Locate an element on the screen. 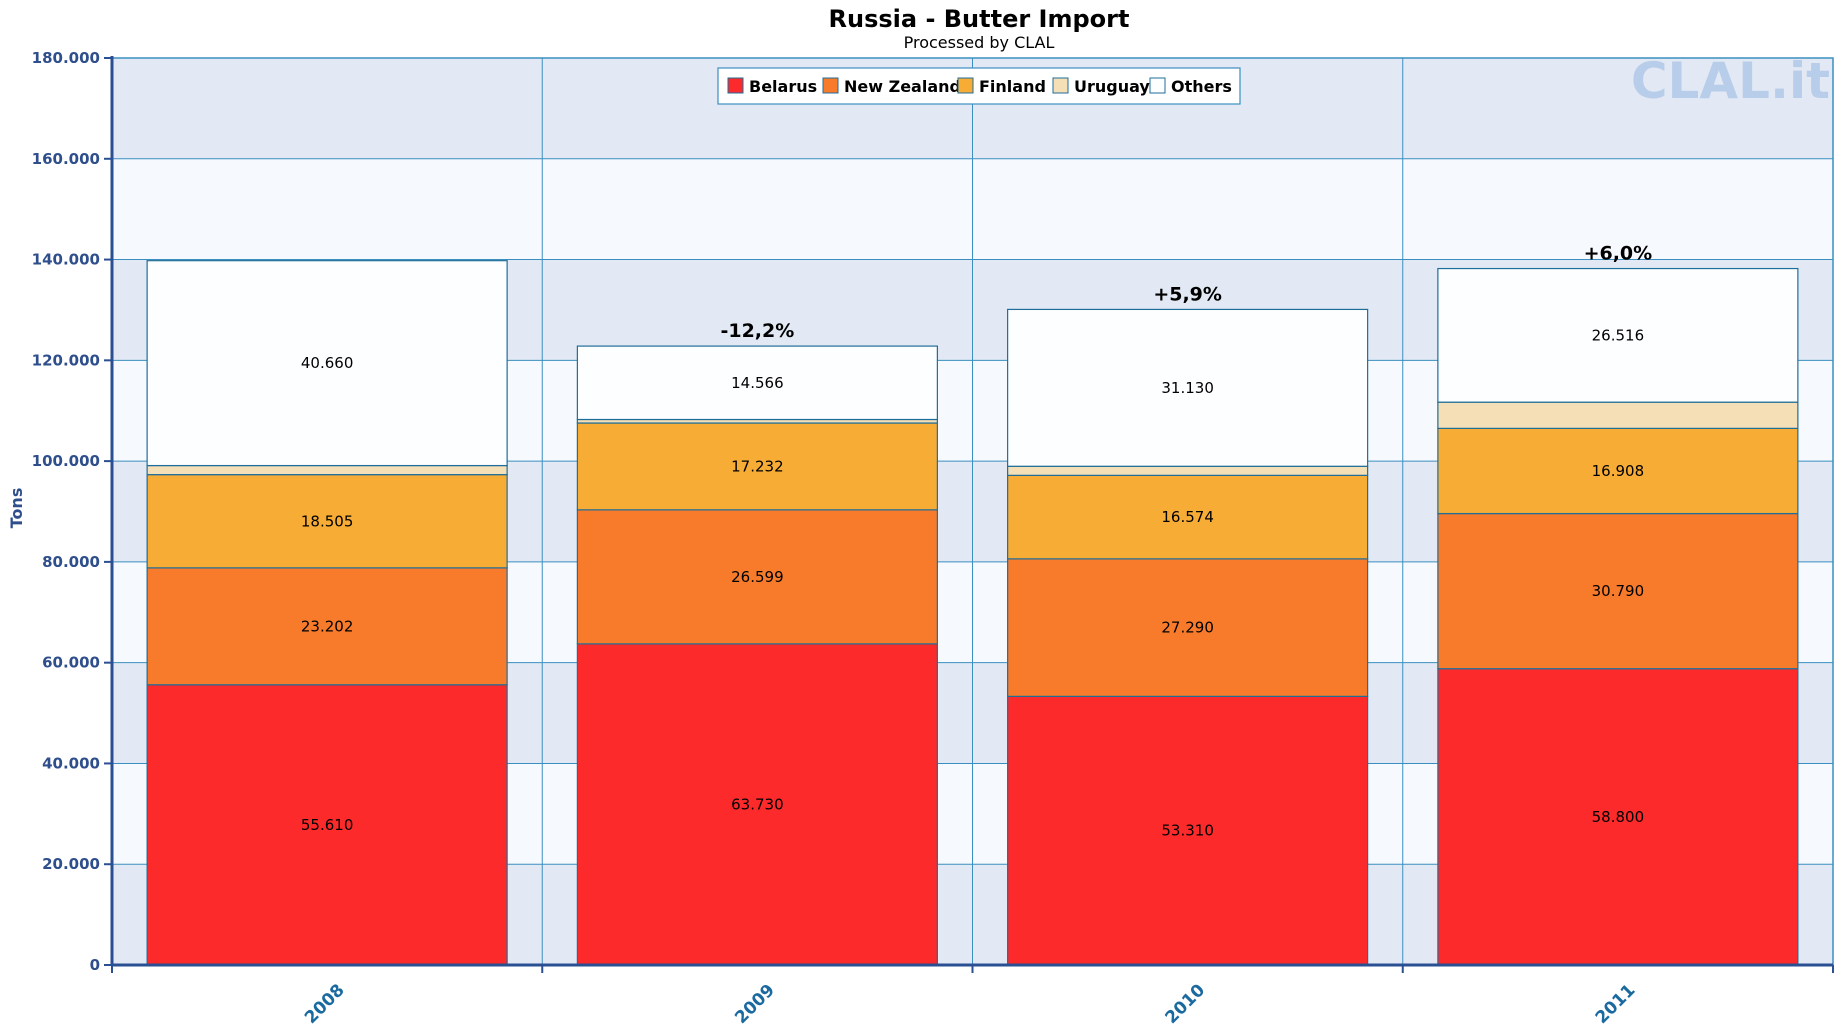 The height and width of the screenshot is (1025, 1843). bar-segment-new-zealand-2011 is located at coordinates (1618, 591).